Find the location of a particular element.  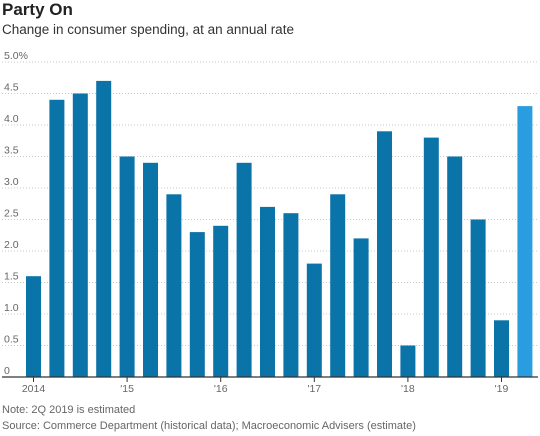

chart-note: Note: 2Q 2019 is estimated is located at coordinates (69, 410).